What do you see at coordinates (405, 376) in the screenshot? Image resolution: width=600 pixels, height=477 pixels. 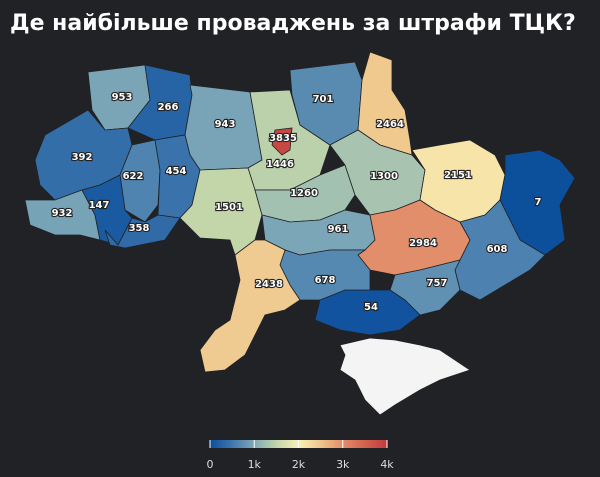 I see `crimea` at bounding box center [405, 376].